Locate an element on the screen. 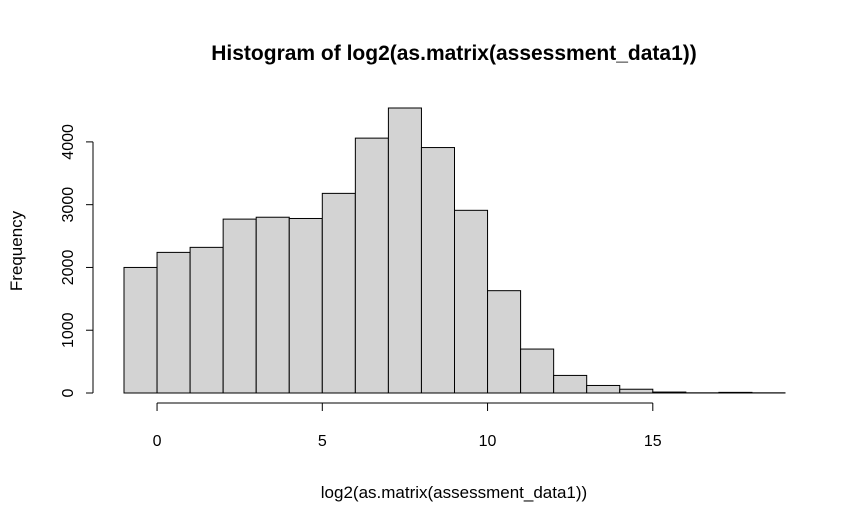 The height and width of the screenshot is (527, 862). x-tick-label: 5 is located at coordinates (322, 441).